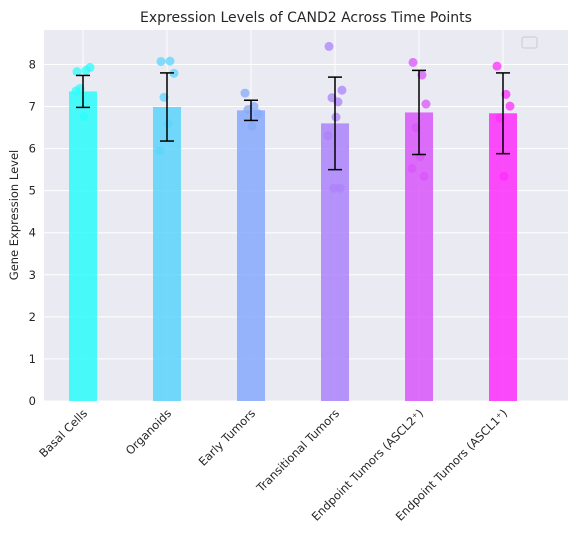 The width and height of the screenshot is (578, 548). I want to click on error-bars, so click(293, 120).